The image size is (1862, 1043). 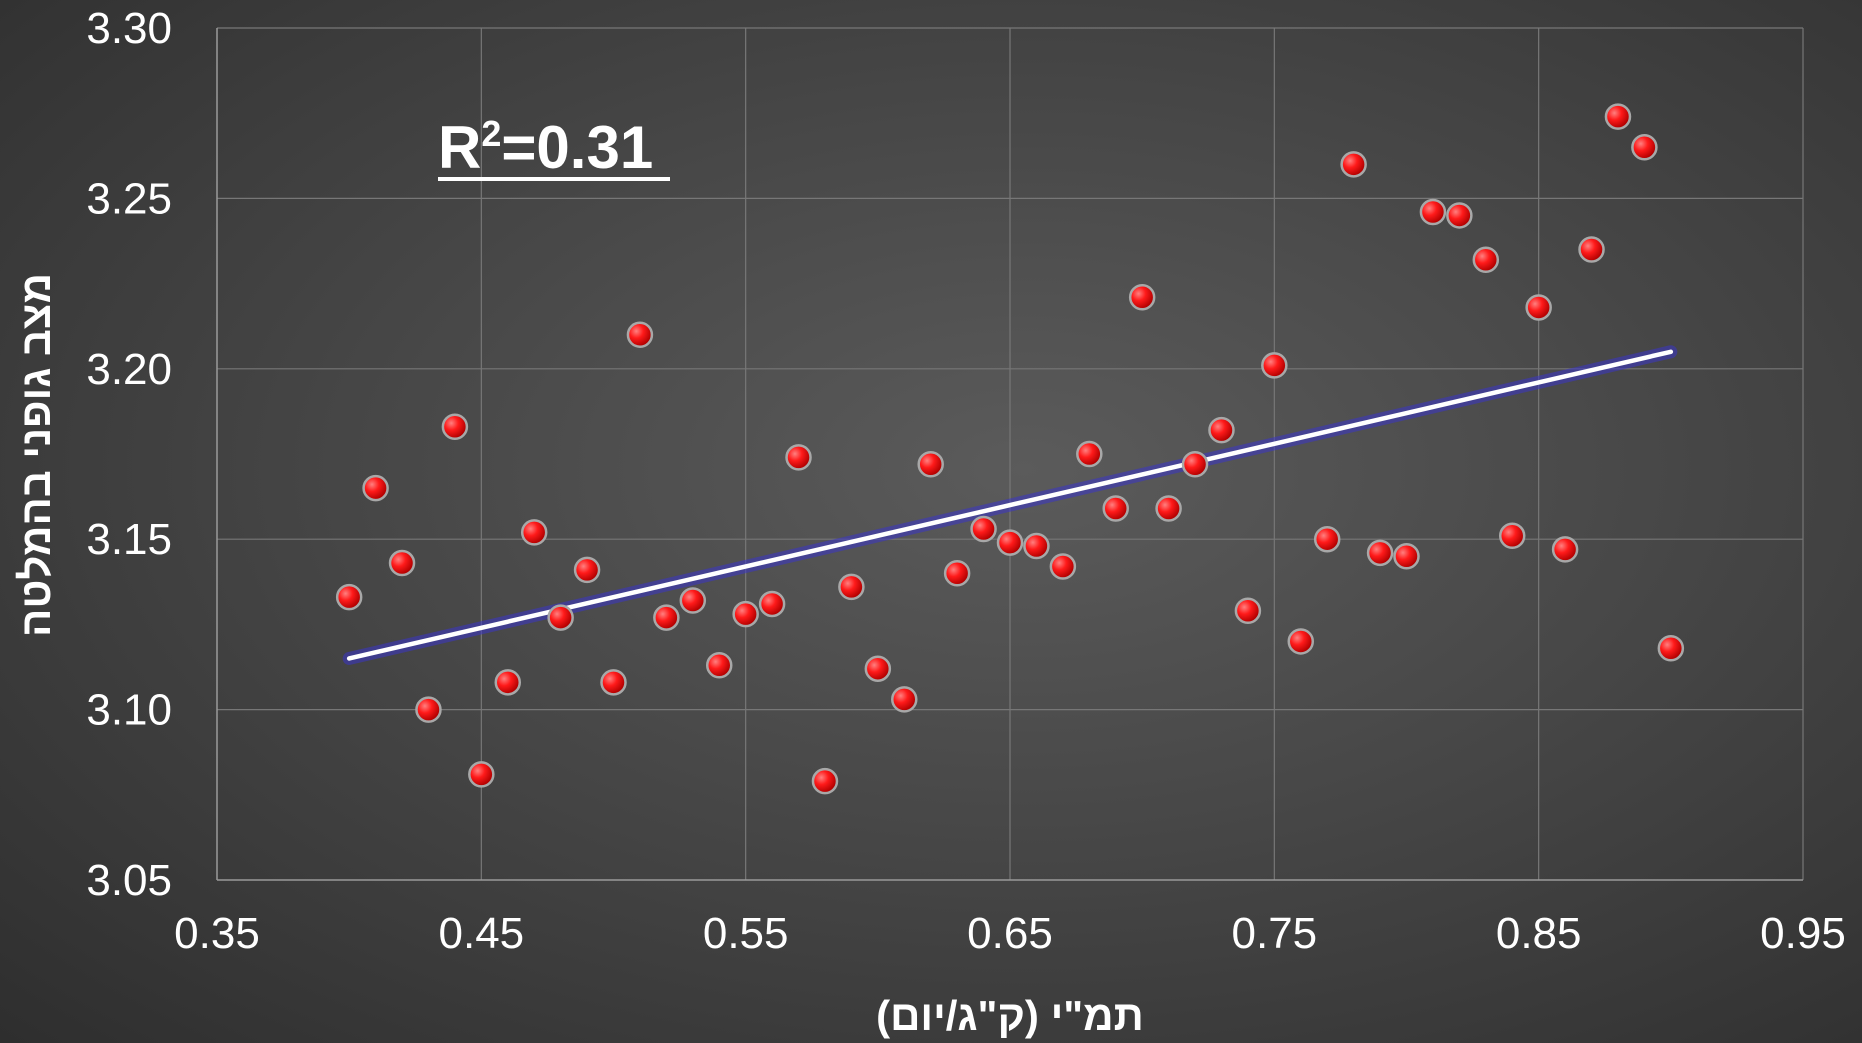 What do you see at coordinates (482, 933) in the screenshot?
I see `x-tick-label: 0.45` at bounding box center [482, 933].